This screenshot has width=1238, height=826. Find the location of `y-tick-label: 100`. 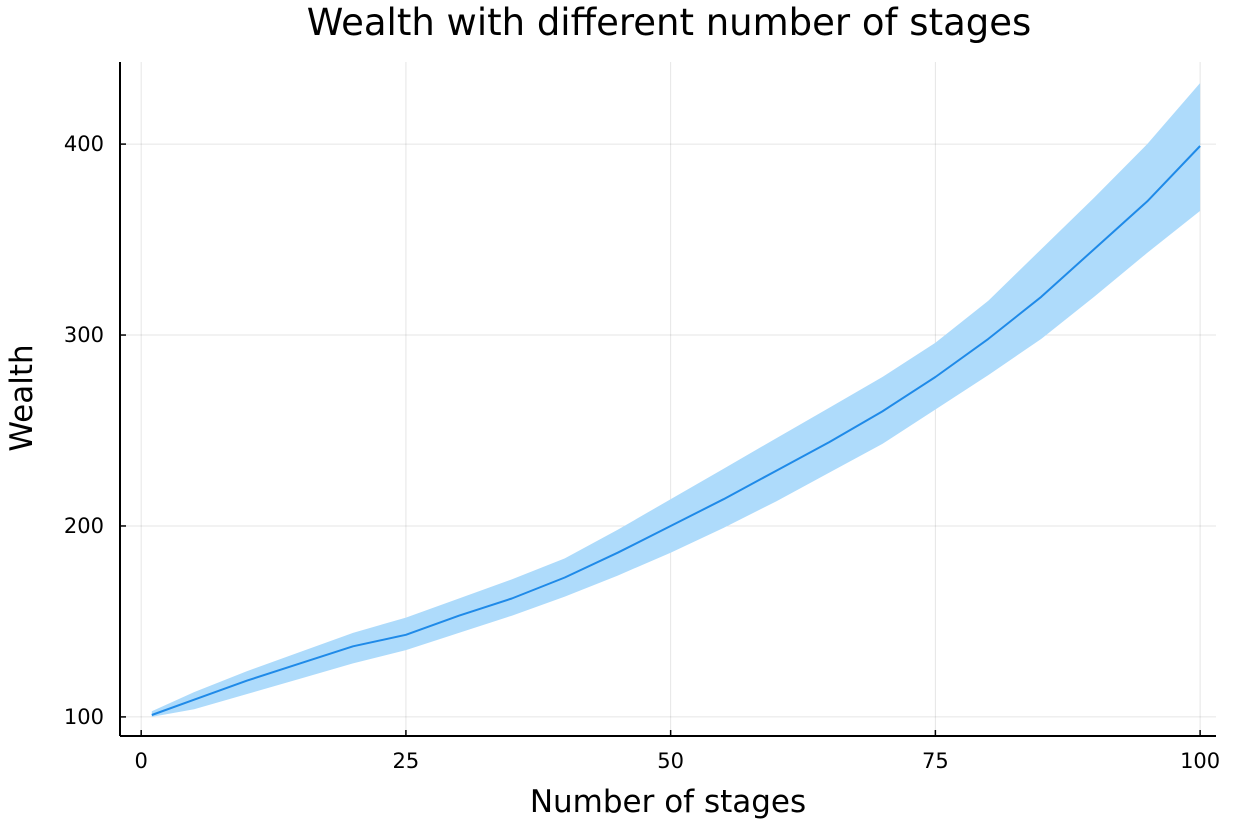

y-tick-label: 100 is located at coordinates (84, 717).